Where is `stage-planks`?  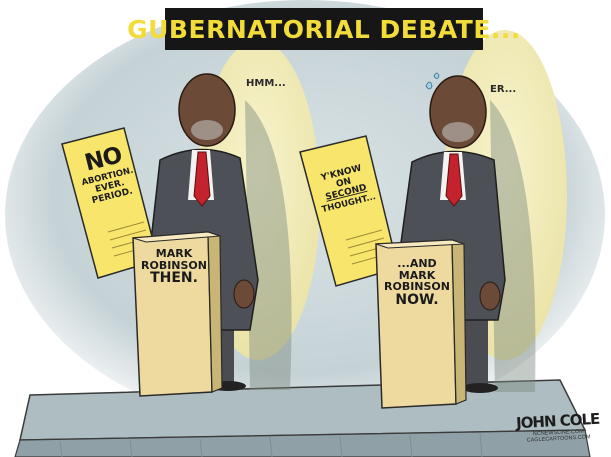
stage-planks is located at coordinates (271, 444).